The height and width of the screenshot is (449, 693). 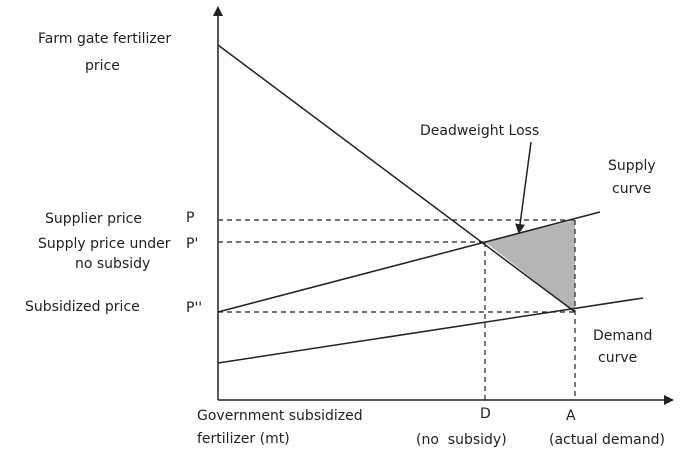 I want to click on y-axis-label: Farm gate fertilizer, so click(x=104, y=39).